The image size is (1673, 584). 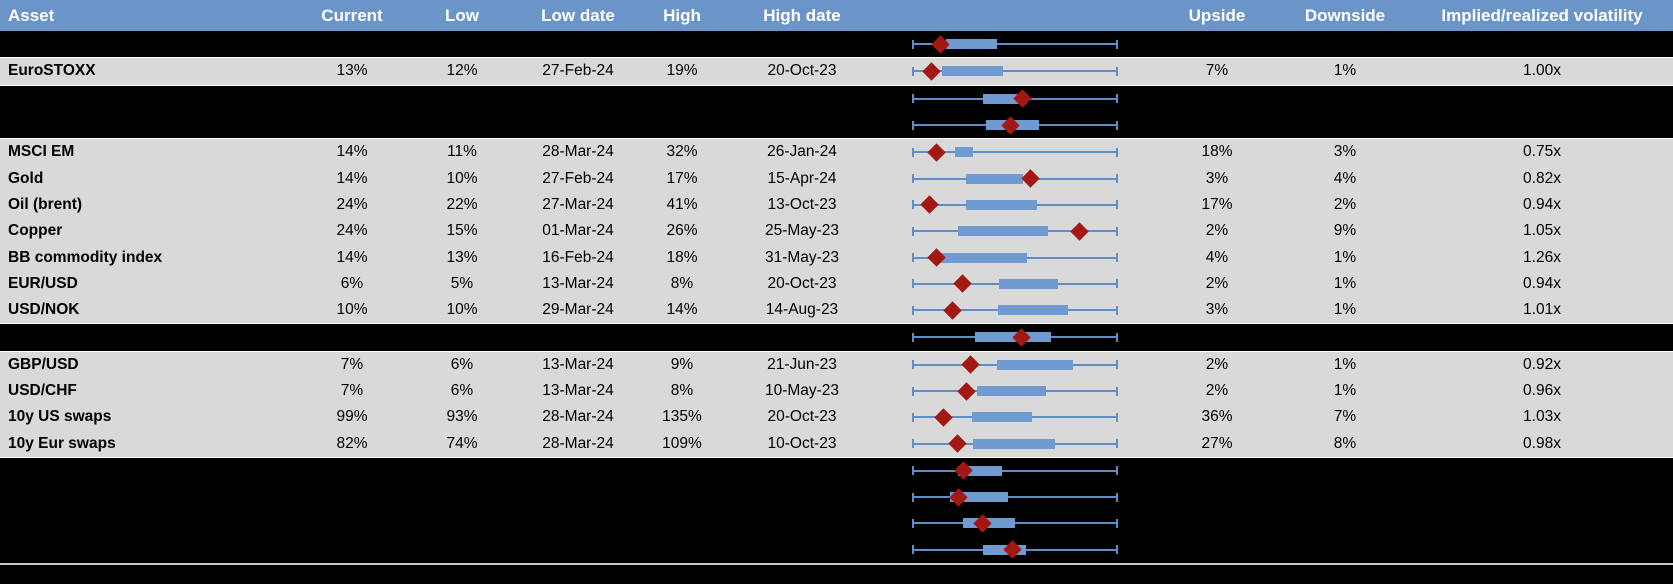 What do you see at coordinates (802, 71) in the screenshot?
I see `cell-high_date: 20-Oct-23` at bounding box center [802, 71].